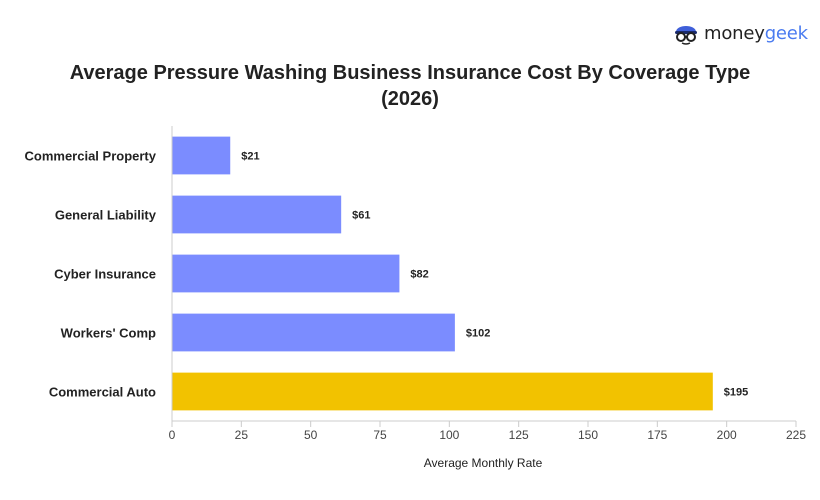 The image size is (820, 500). Describe the element at coordinates (727, 435) in the screenshot. I see `x-tick-label-8: 200` at that location.